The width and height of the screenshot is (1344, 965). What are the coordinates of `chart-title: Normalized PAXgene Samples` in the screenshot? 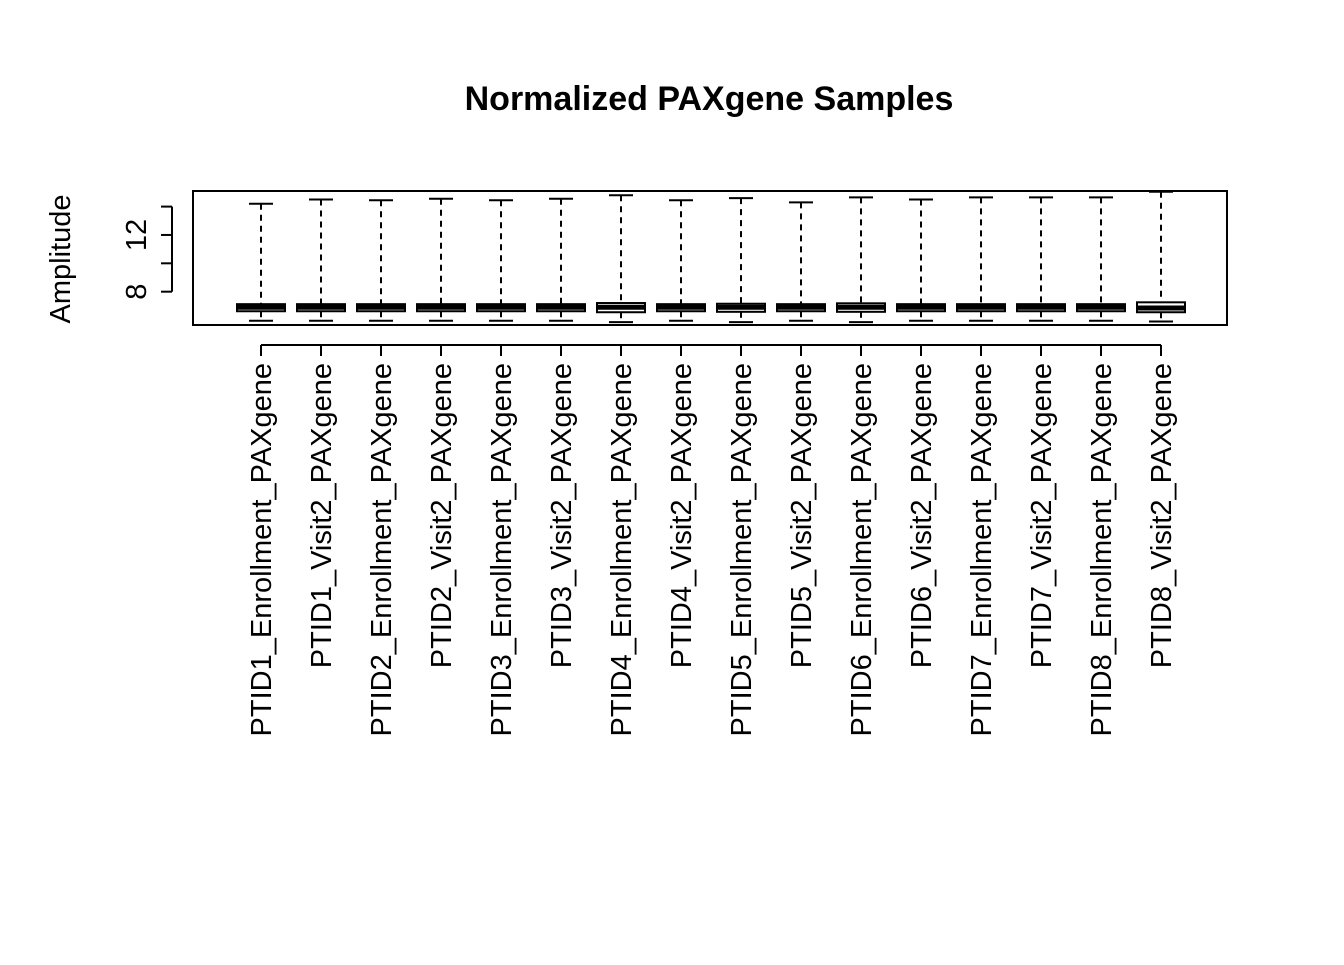 It's located at (709, 99).